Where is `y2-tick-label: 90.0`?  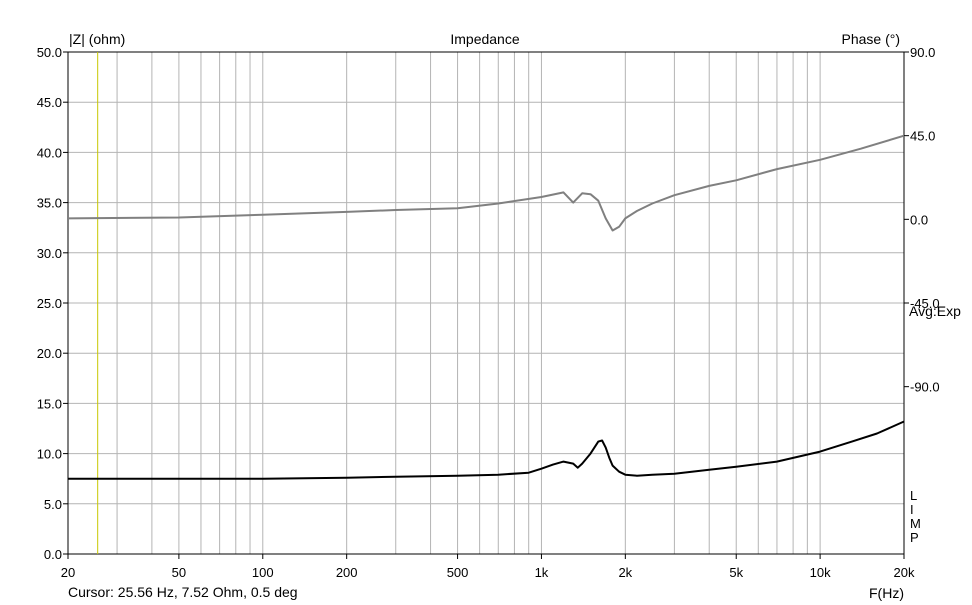
y2-tick-label: 90.0 is located at coordinates (922, 52).